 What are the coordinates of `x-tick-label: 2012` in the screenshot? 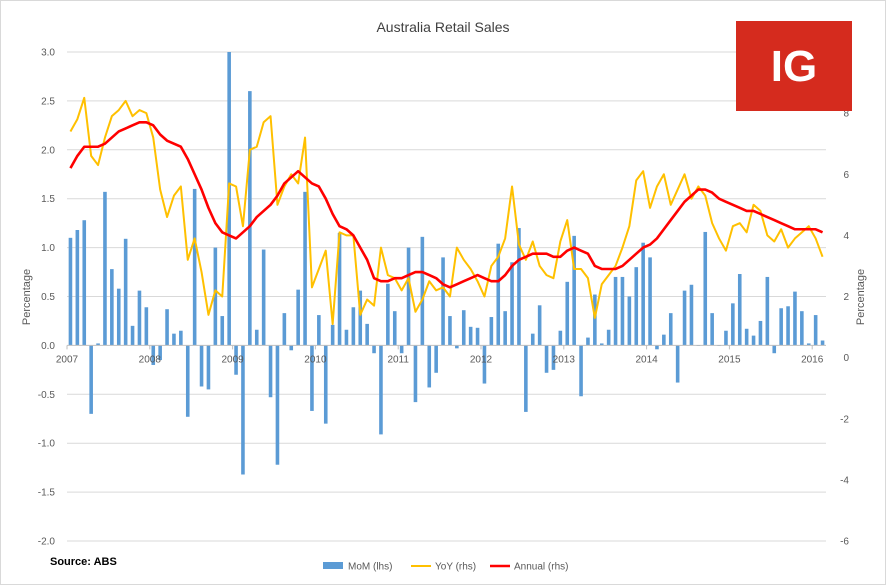 It's located at (481, 359).